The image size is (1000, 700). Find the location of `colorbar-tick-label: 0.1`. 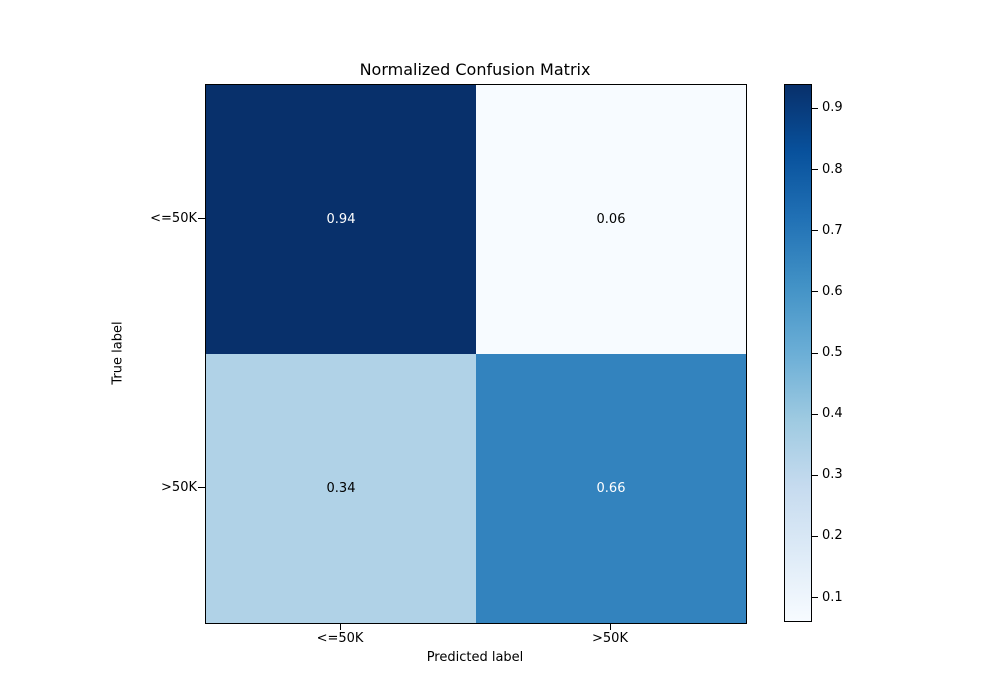

colorbar-tick-label: 0.1 is located at coordinates (832, 597).